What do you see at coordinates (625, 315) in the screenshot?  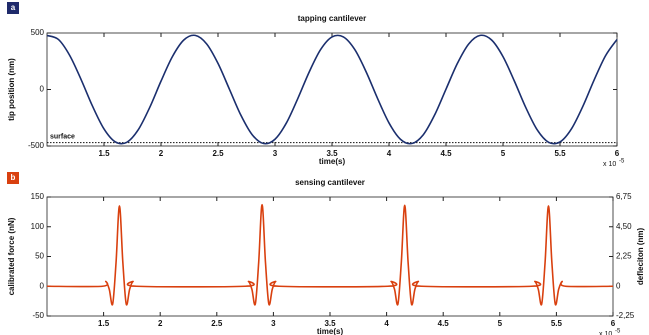 I see `y2-tick-label: -2,25` at bounding box center [625, 315].